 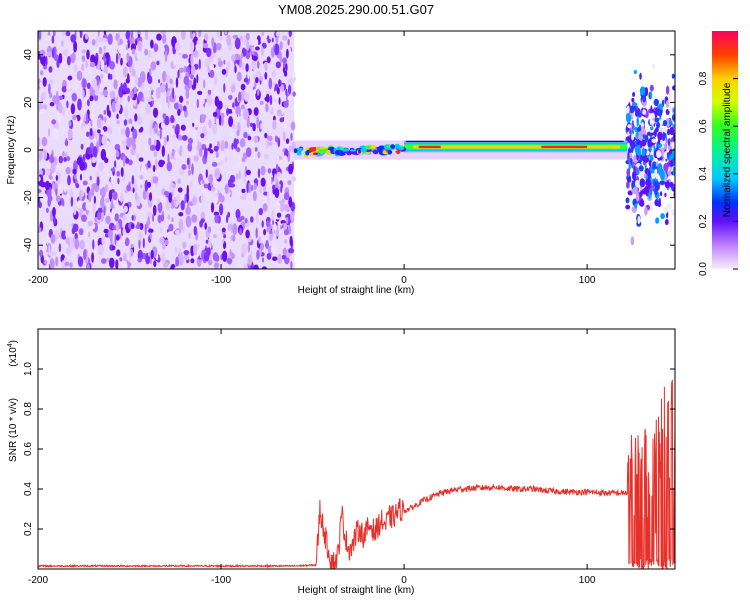 What do you see at coordinates (28, 489) in the screenshot?
I see `y-tick-label: 0.4` at bounding box center [28, 489].